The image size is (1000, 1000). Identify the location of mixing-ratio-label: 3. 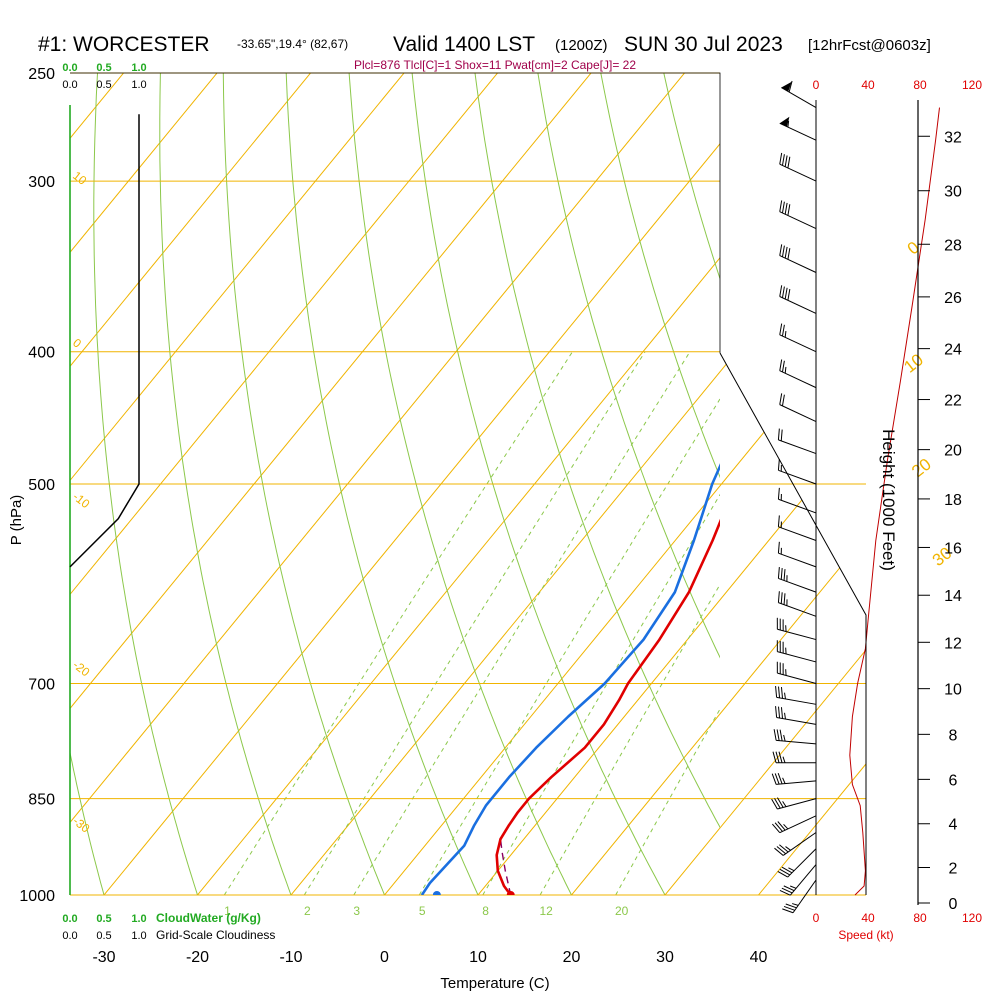
(356, 911).